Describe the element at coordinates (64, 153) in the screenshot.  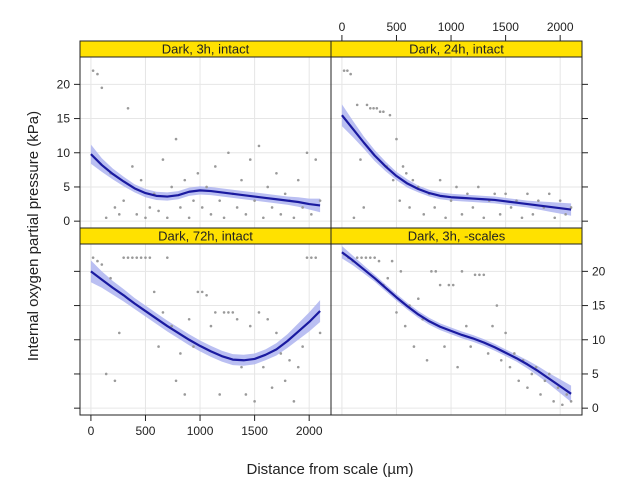
I see `y-tick-label: 10` at that location.